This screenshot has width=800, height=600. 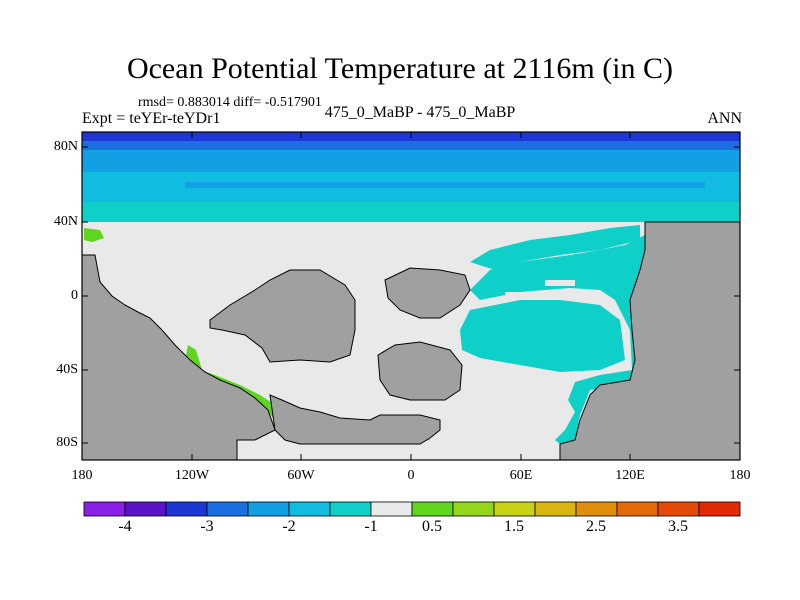 I want to click on colorbar-label: 2.5, so click(x=596, y=526).